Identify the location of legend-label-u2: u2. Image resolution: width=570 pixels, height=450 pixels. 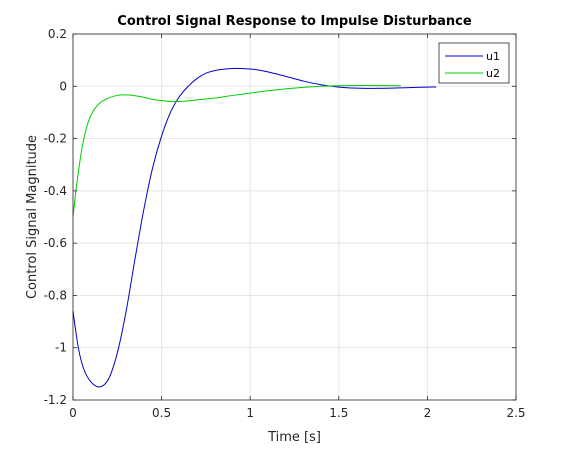
(493, 73).